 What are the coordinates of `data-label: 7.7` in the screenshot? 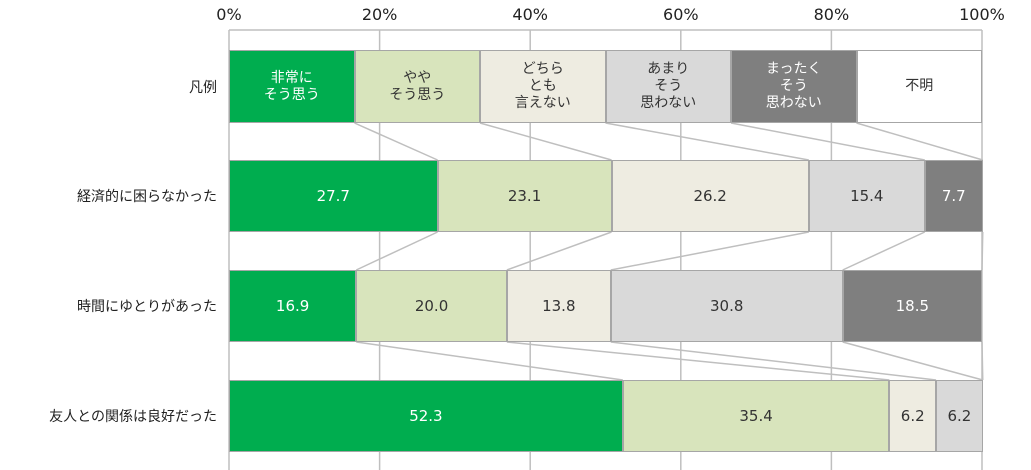 It's located at (953, 195).